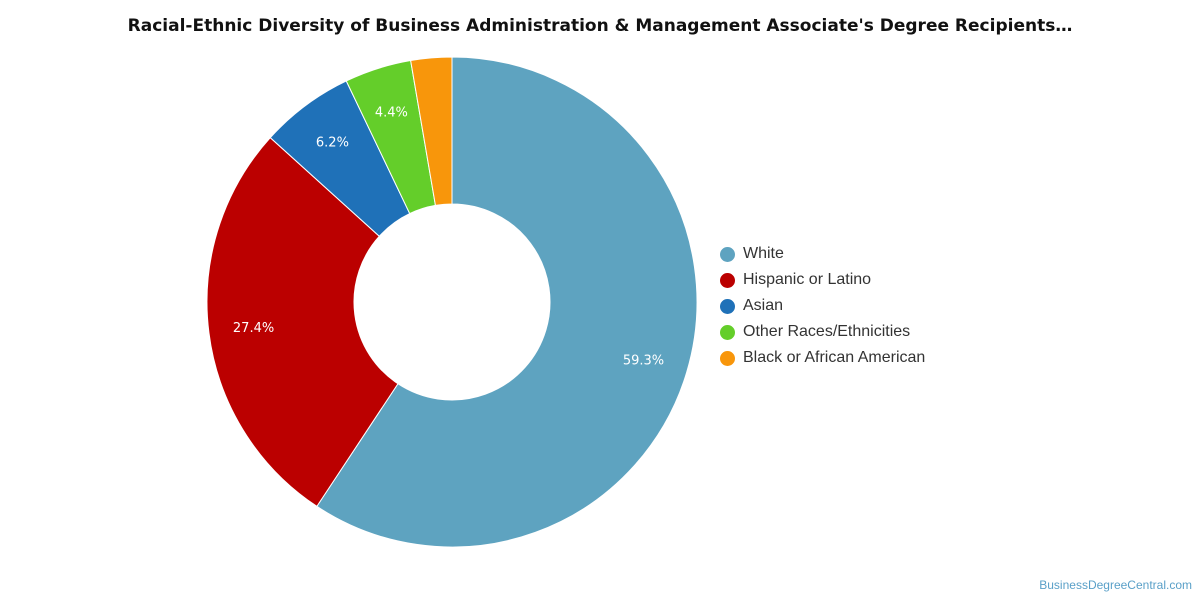 This screenshot has width=1200, height=600. Describe the element at coordinates (332, 143) in the screenshot. I see `data-label: 6.2%` at that location.